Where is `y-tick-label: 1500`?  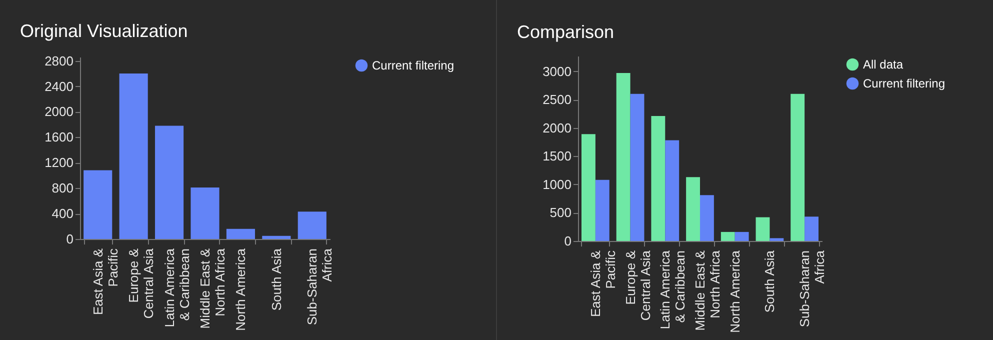
y-tick-label: 1500 is located at coordinates (557, 156).